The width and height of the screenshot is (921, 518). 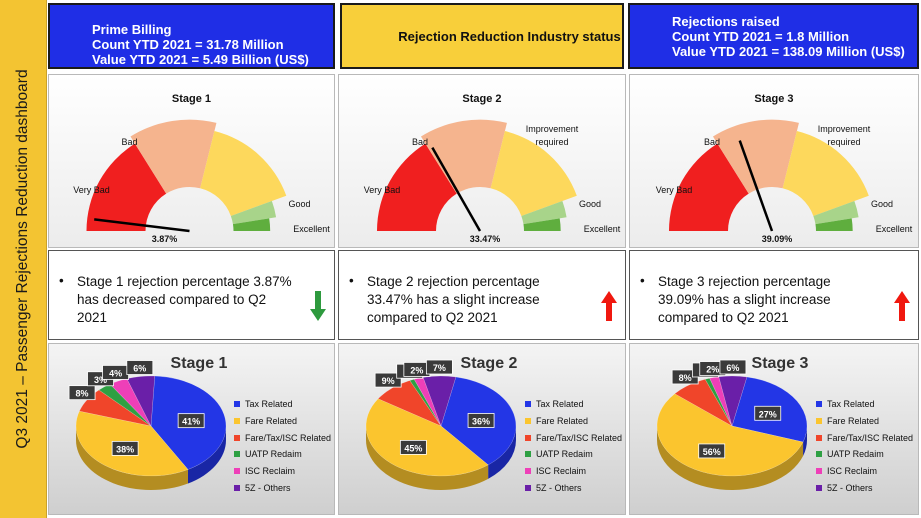 What do you see at coordinates (780, 363) in the screenshot?
I see `pie-title: Stage 3` at bounding box center [780, 363].